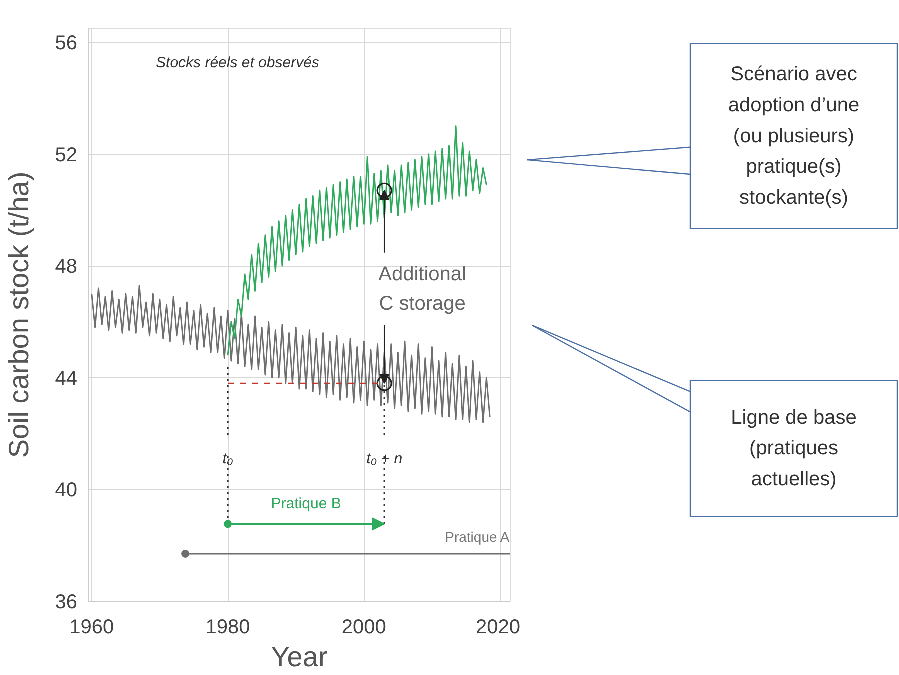  What do you see at coordinates (66, 155) in the screenshot?
I see `y-tick-label: 52` at bounding box center [66, 155].